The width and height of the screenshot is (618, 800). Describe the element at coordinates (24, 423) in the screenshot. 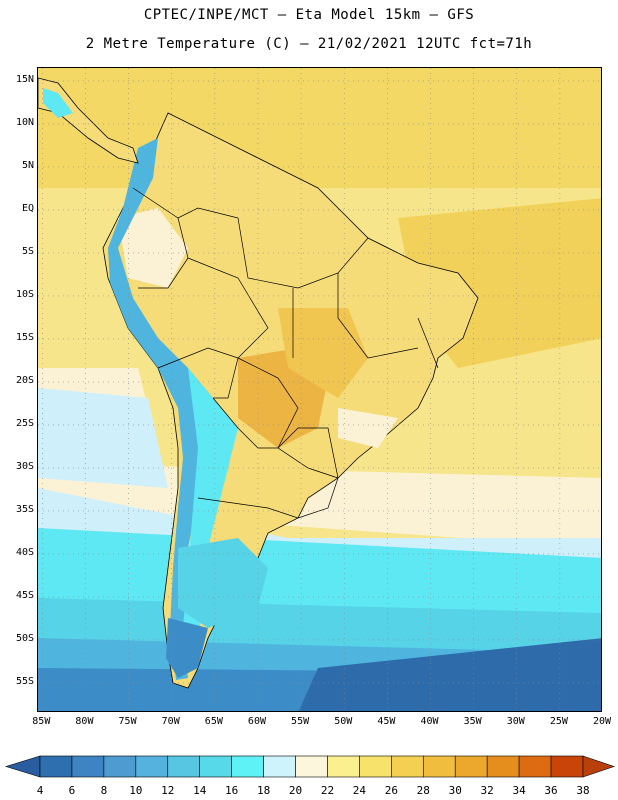

I see `latitude-label: 25S` at that location.